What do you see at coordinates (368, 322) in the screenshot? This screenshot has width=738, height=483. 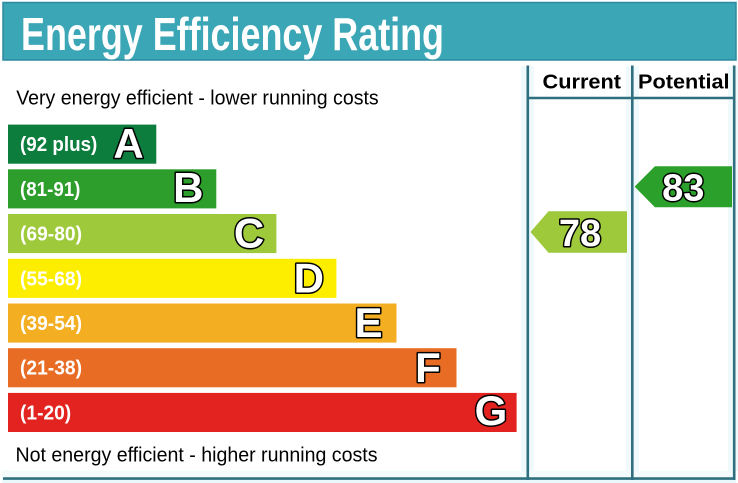 I see `svg-text: E` at bounding box center [368, 322].